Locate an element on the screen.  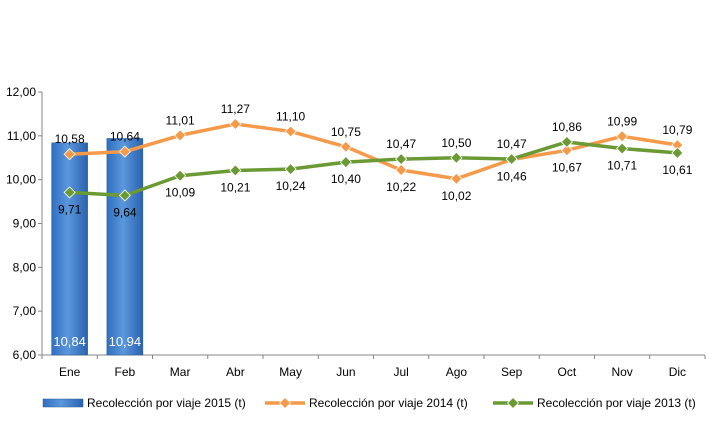
series-2014-data-label: 11,01 is located at coordinates (180, 120).